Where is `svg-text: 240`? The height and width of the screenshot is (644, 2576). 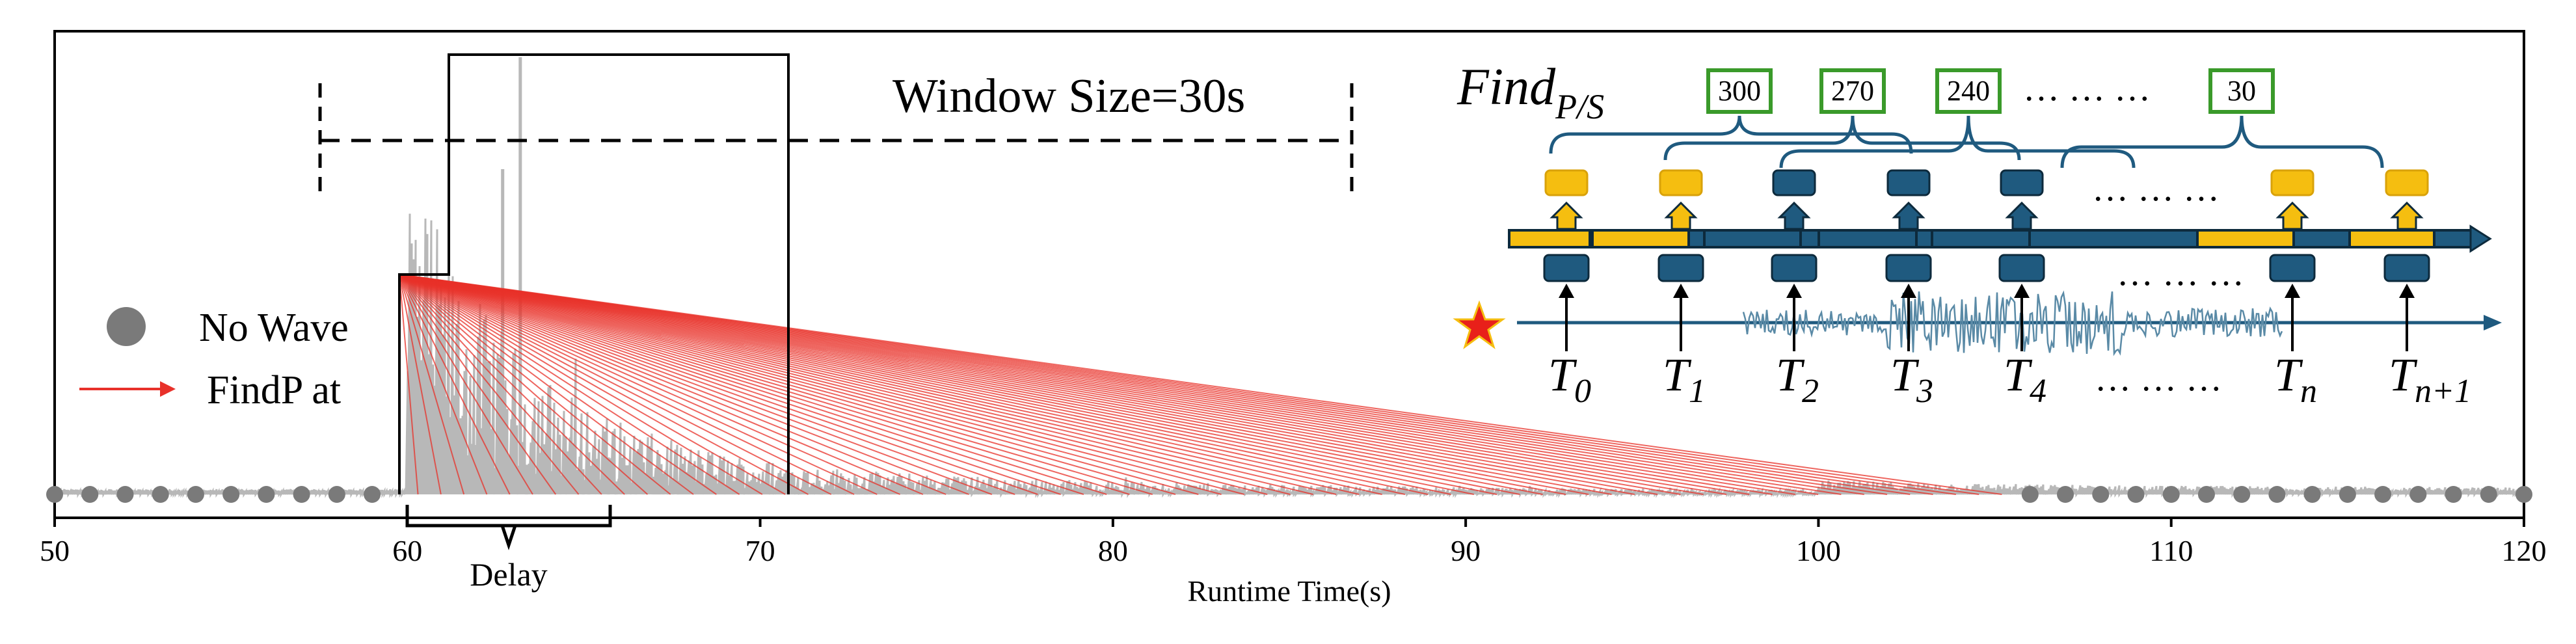 svg-text: 240 is located at coordinates (1969, 91).